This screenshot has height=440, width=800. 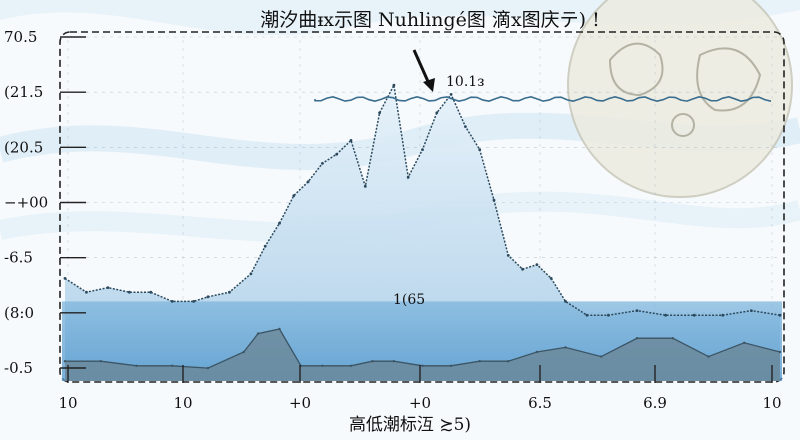 I want to click on y-axis-ticks: 70.5 (21.5 (20.5 −+00 -6.5 (8:0 -0.5, so click(x=45, y=202).